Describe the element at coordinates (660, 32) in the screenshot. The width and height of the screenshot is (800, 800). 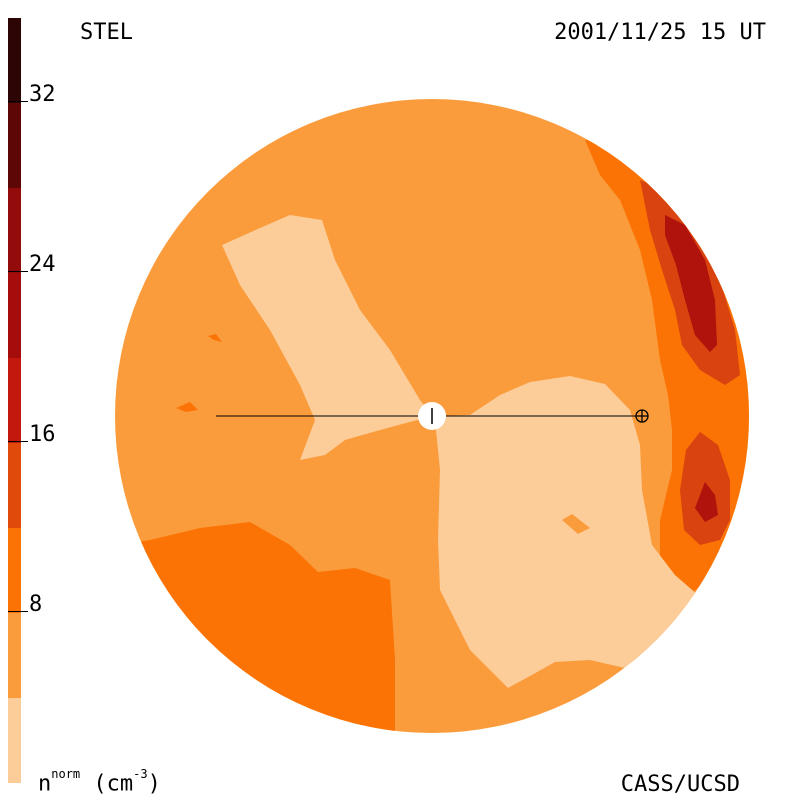
I see `timestamp-label: 2001/11/25 15 UT` at that location.